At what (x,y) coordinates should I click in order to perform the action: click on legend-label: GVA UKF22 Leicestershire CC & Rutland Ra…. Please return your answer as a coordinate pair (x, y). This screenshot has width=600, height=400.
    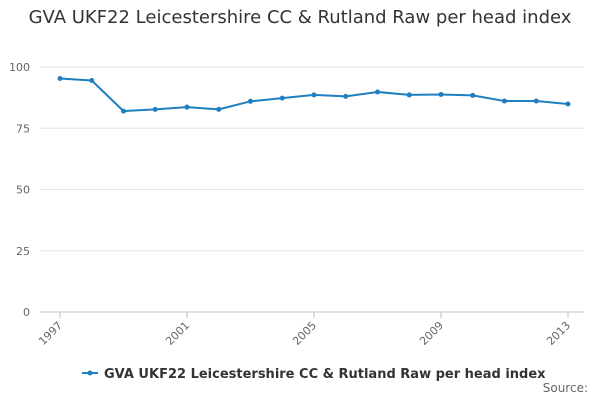
    Looking at the image, I should click on (325, 374).